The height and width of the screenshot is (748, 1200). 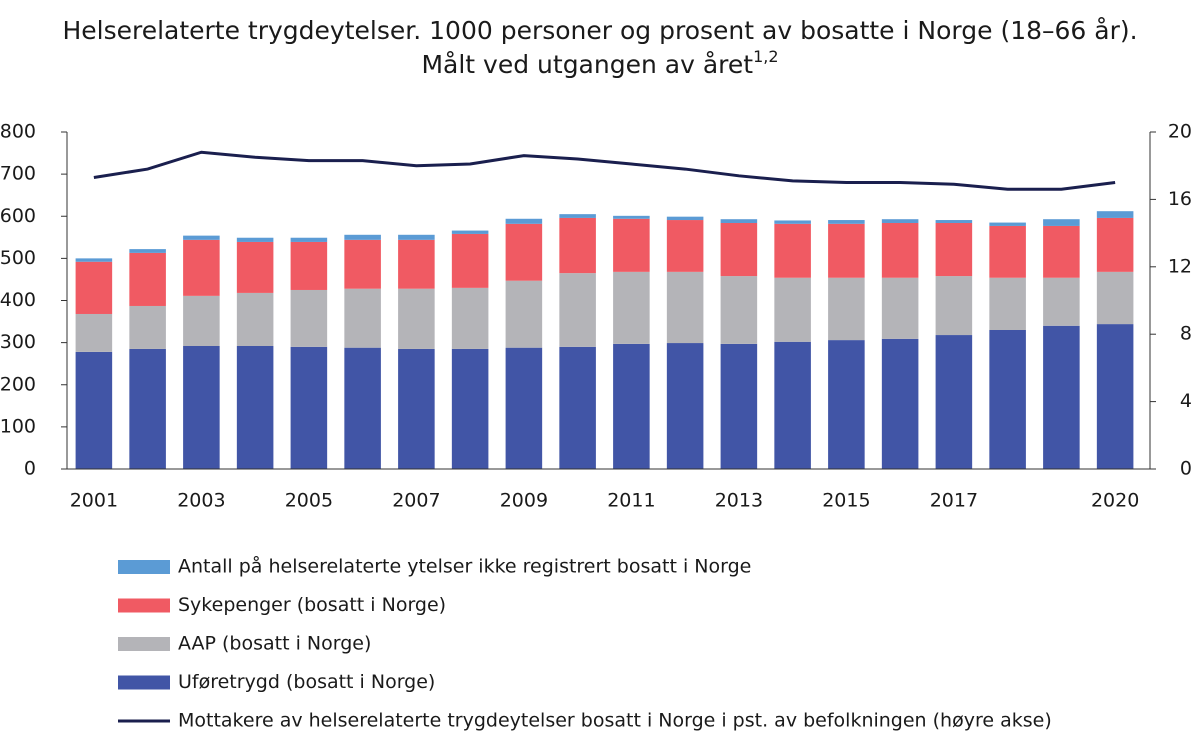 I want to click on y2-tick-label: 20, so click(x=1180, y=132).